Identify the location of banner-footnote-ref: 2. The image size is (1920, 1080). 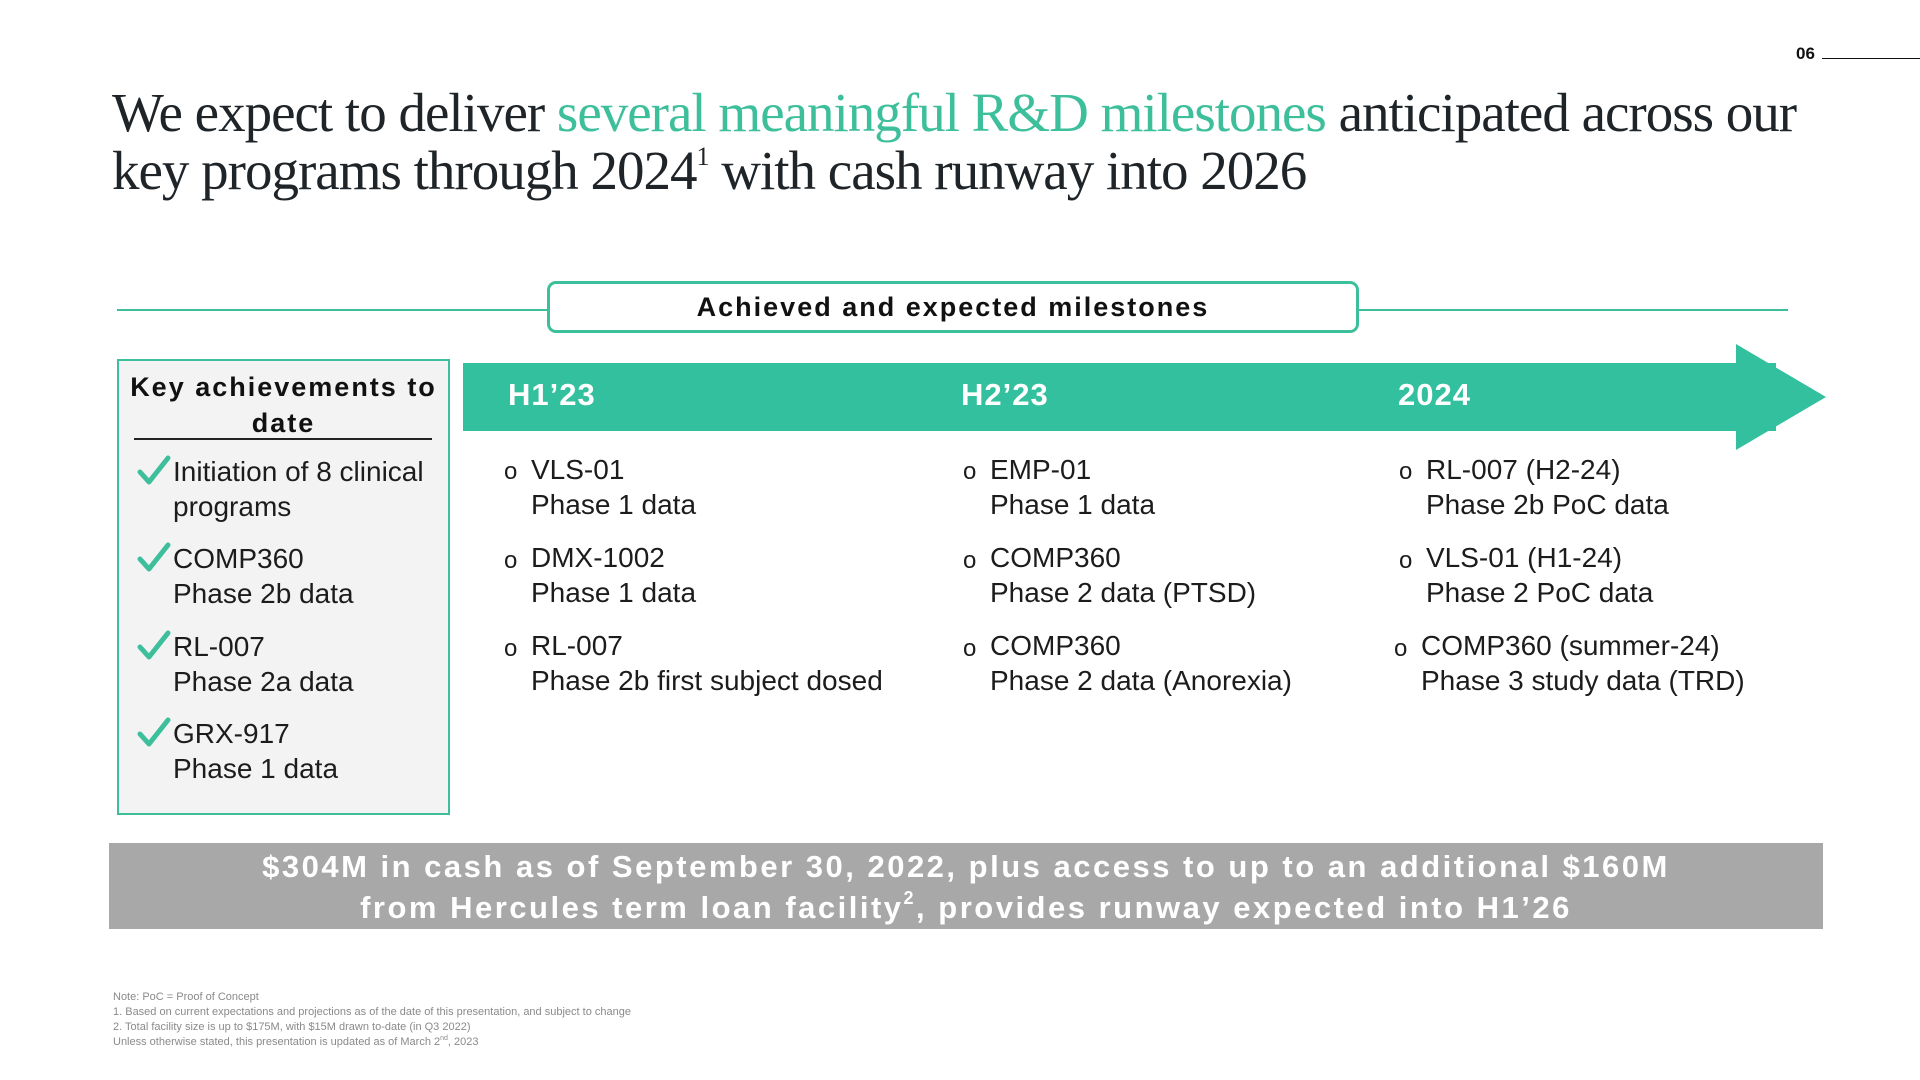
(910, 898).